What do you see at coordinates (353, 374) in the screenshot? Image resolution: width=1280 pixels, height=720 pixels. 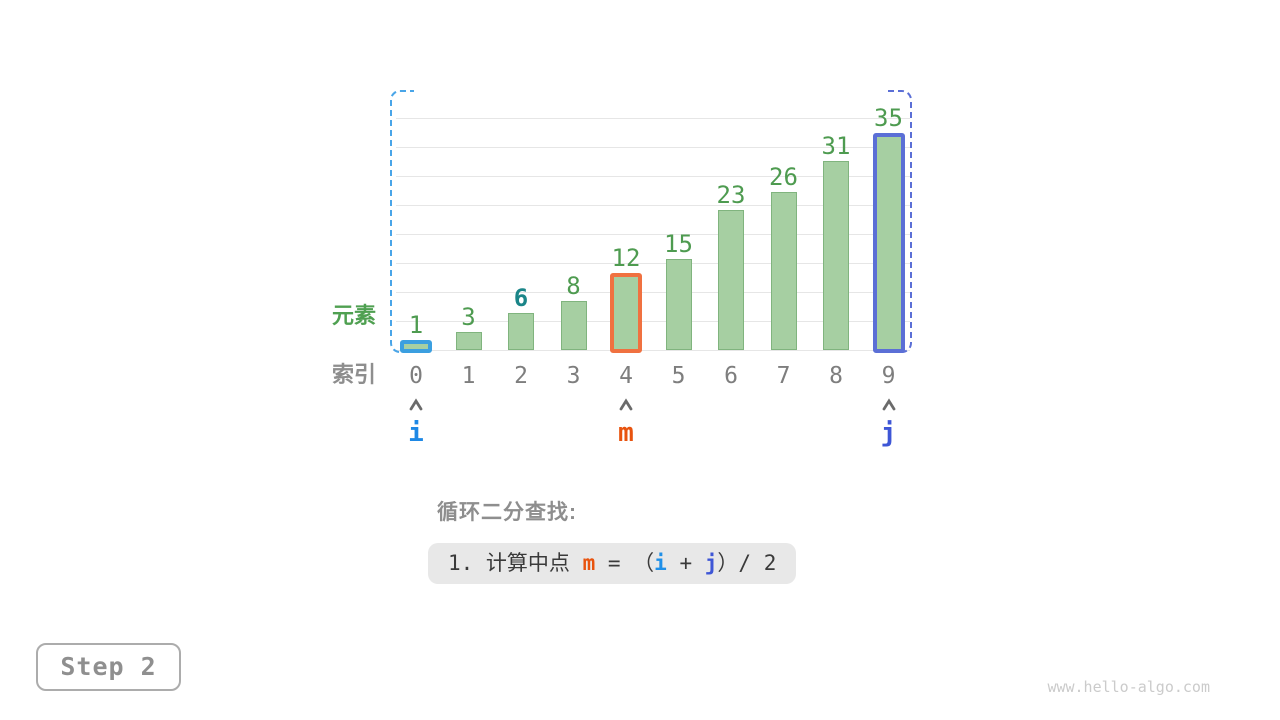 I see `index-axis-label: 索引` at bounding box center [353, 374].